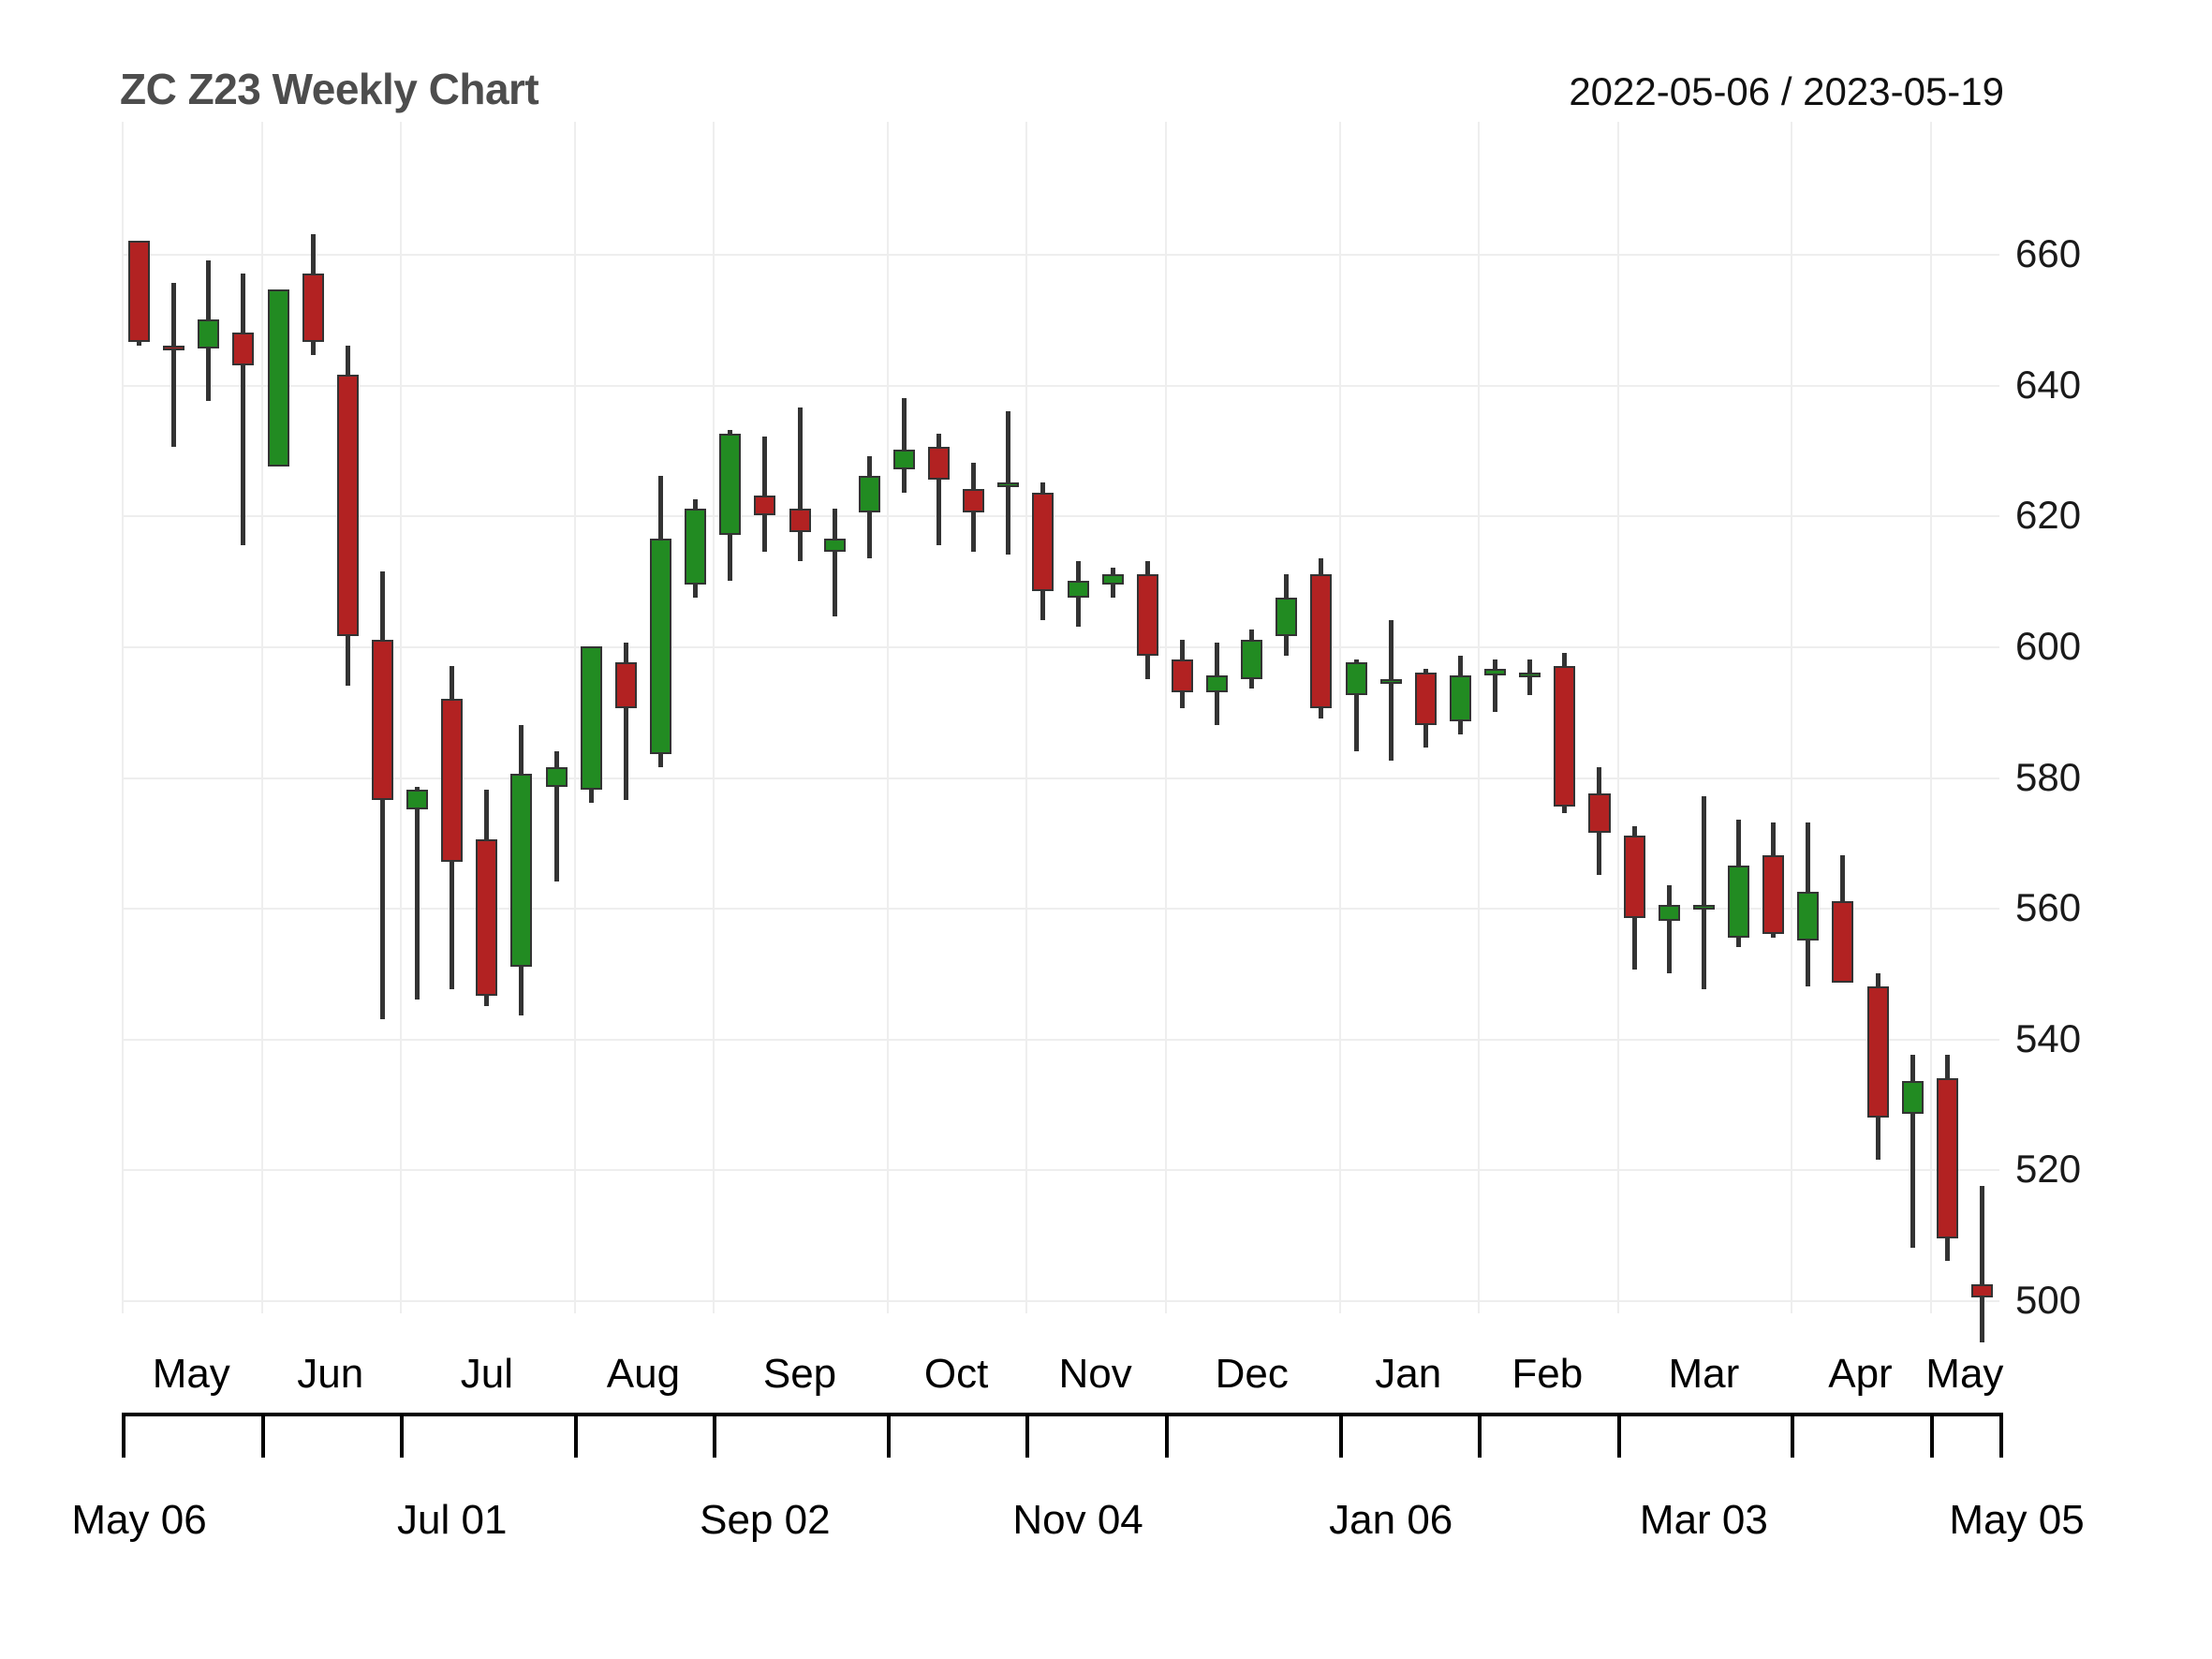 Image resolution: width=2212 pixels, height=1659 pixels. What do you see at coordinates (1548, 1374) in the screenshot?
I see `x-axis-month-label: Feb` at bounding box center [1548, 1374].